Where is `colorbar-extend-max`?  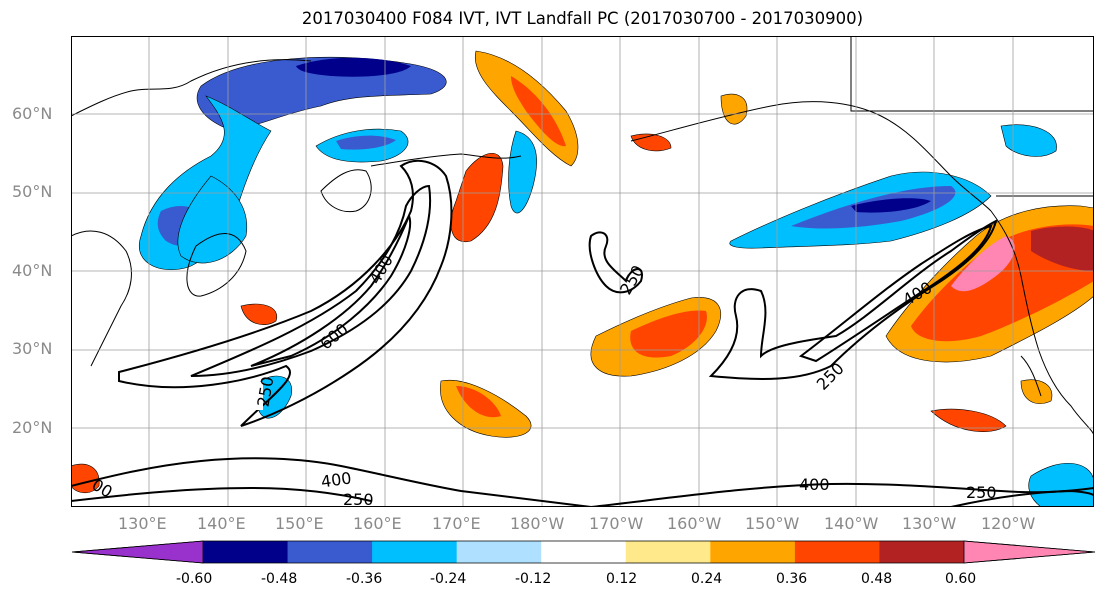 colorbar-extend-max is located at coordinates (1029, 552).